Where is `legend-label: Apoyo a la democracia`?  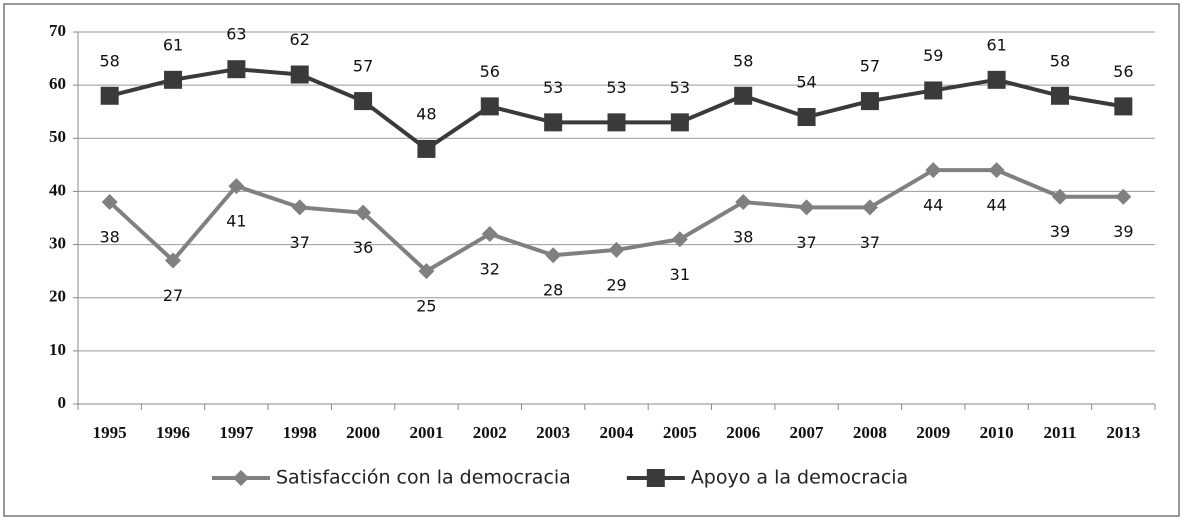 legend-label: Apoyo a la democracia is located at coordinates (799, 478).